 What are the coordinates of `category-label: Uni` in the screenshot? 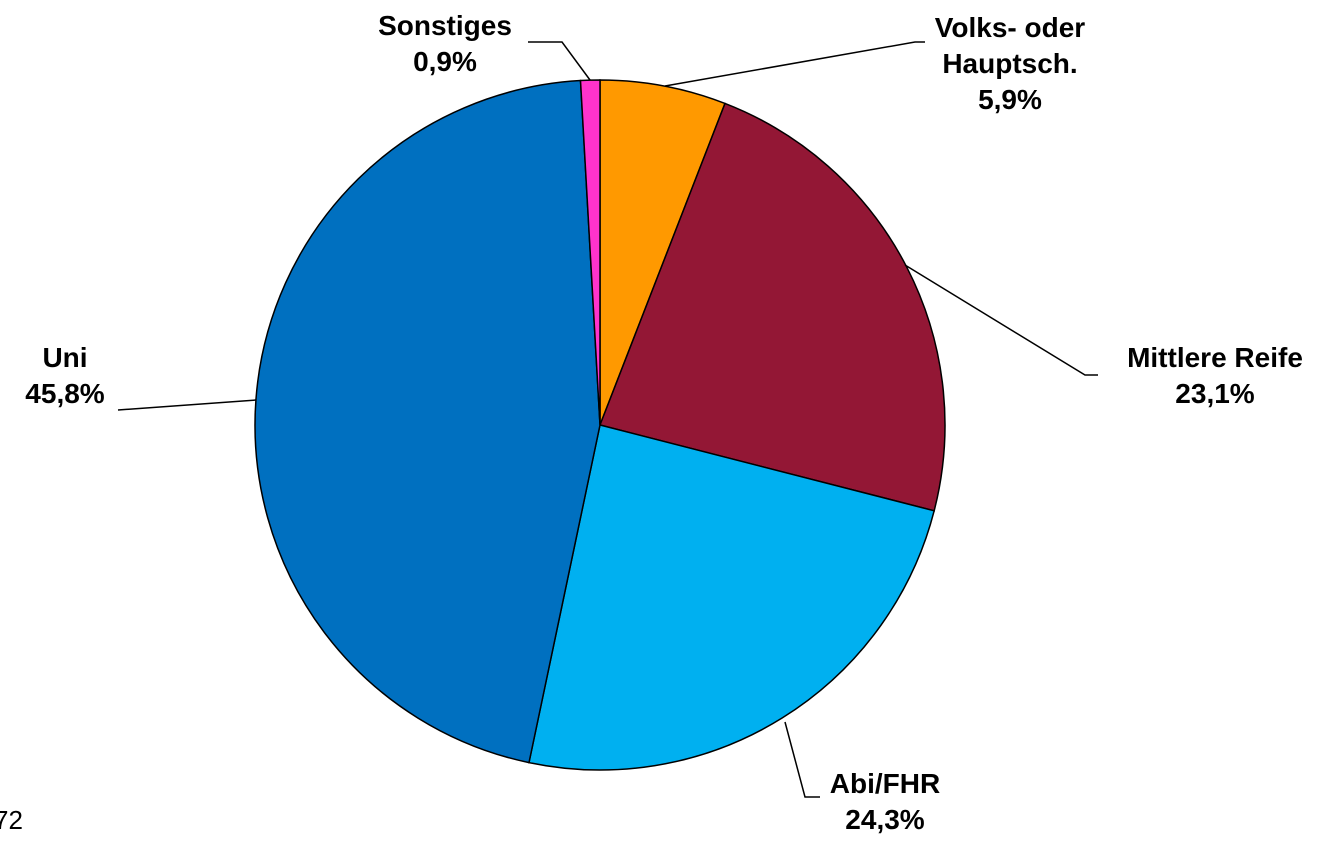 It's located at (65, 357).